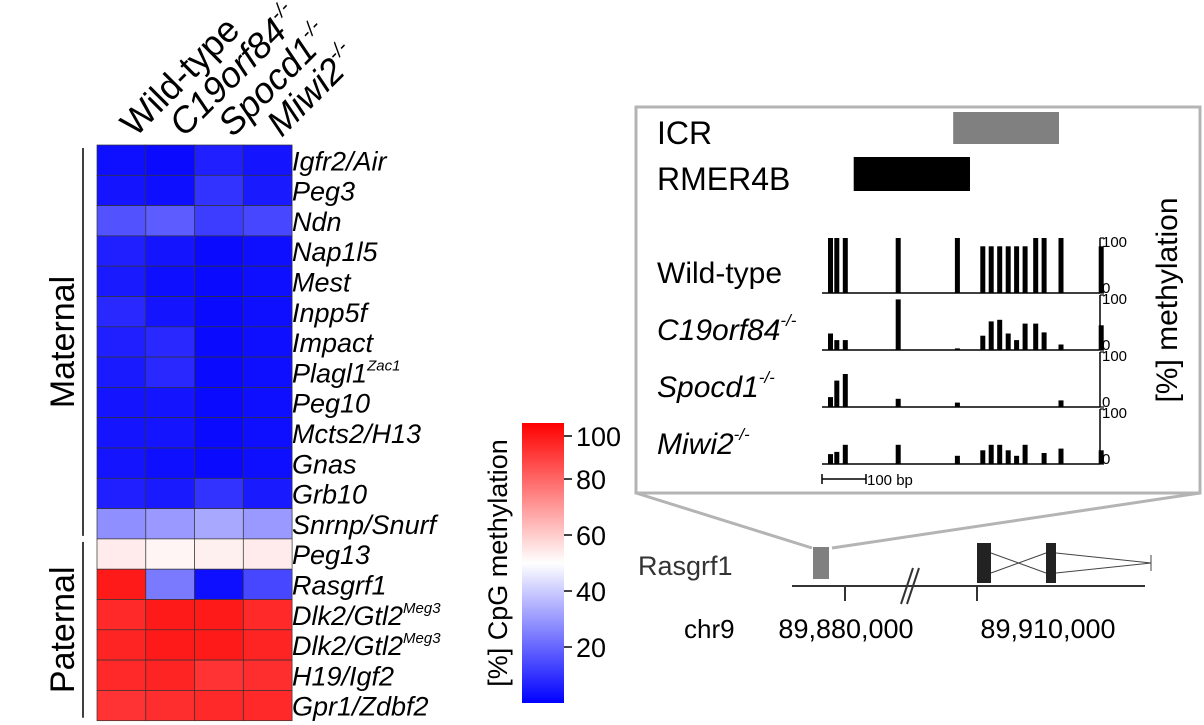  I want to click on row-label: Rasgrf1, so click(339, 586).